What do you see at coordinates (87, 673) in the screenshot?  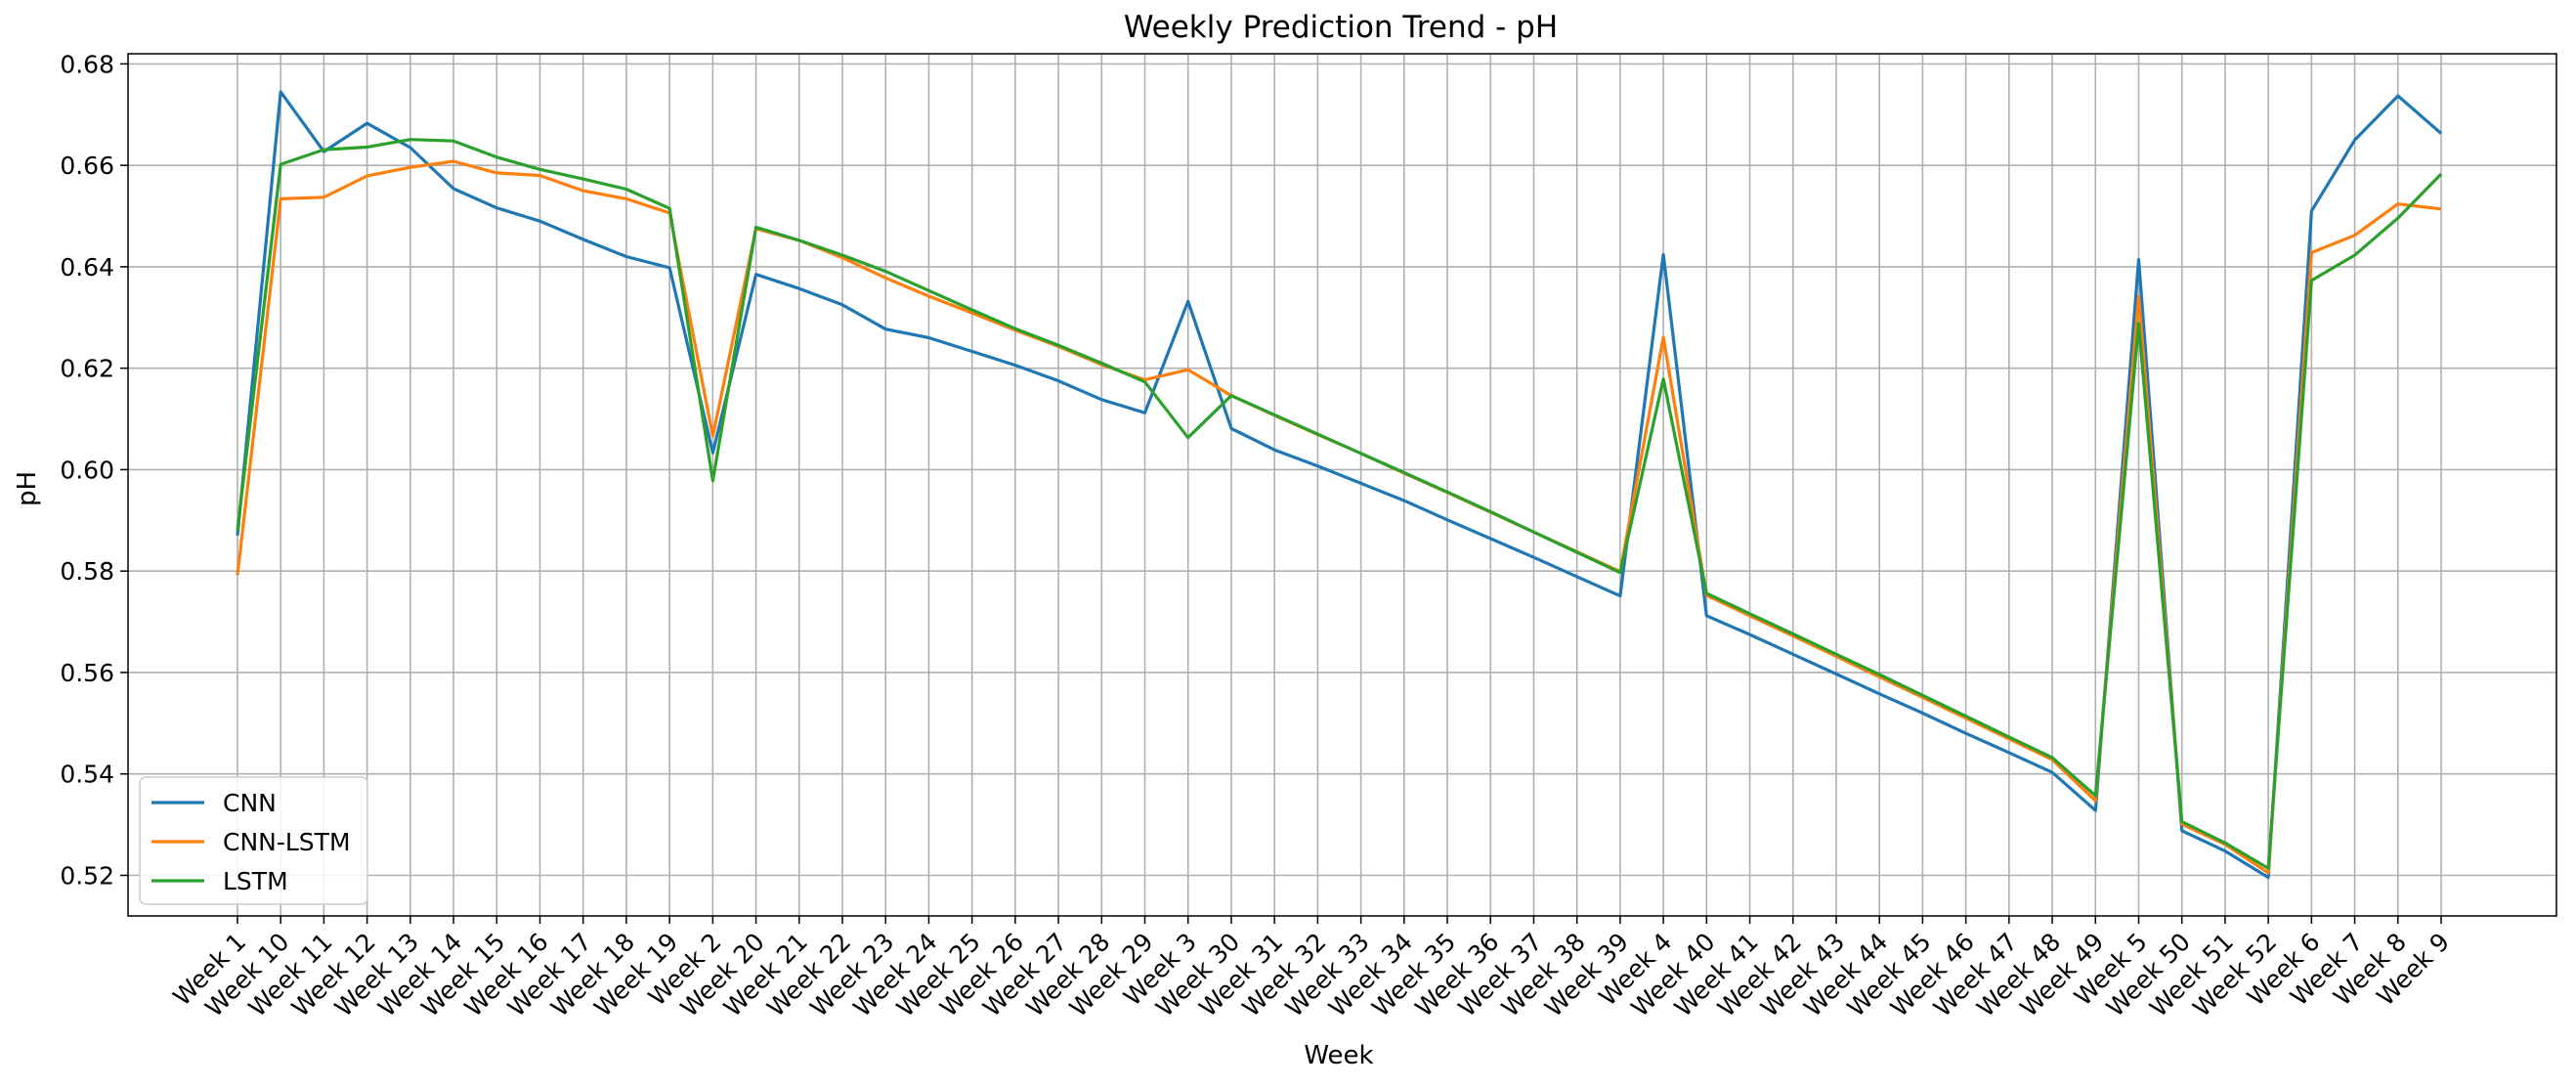 I see `y-tick-label: 0.56` at bounding box center [87, 673].